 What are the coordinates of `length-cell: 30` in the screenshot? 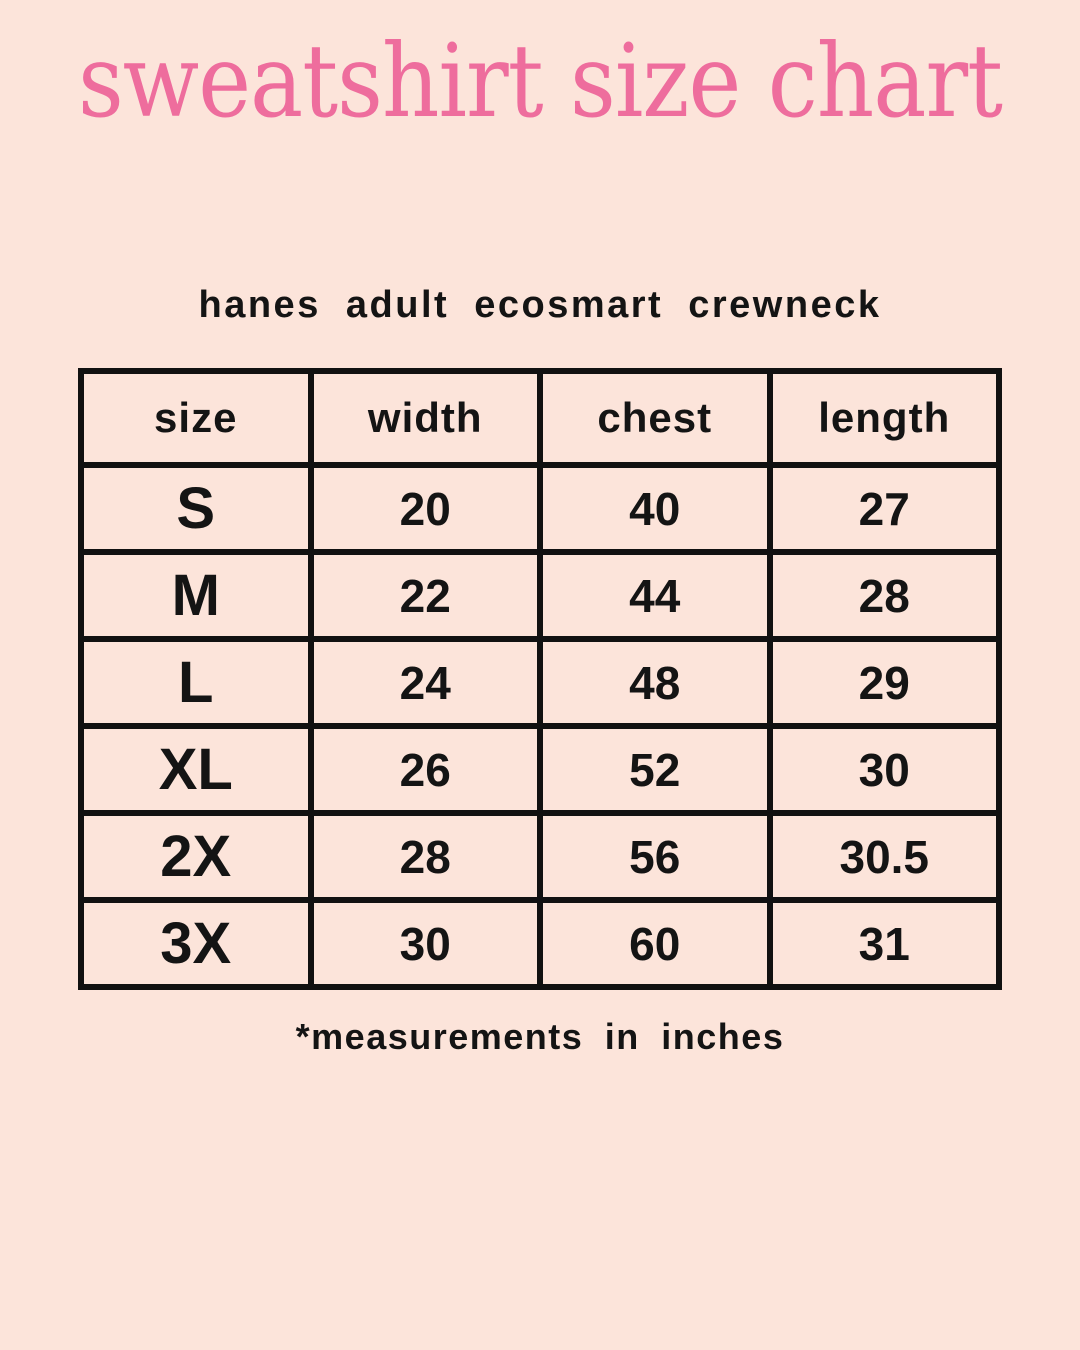 It's located at (884, 769).